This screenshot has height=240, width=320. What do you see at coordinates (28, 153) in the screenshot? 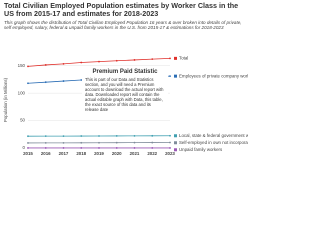
I see `x-tick-label: 2015` at bounding box center [28, 153].